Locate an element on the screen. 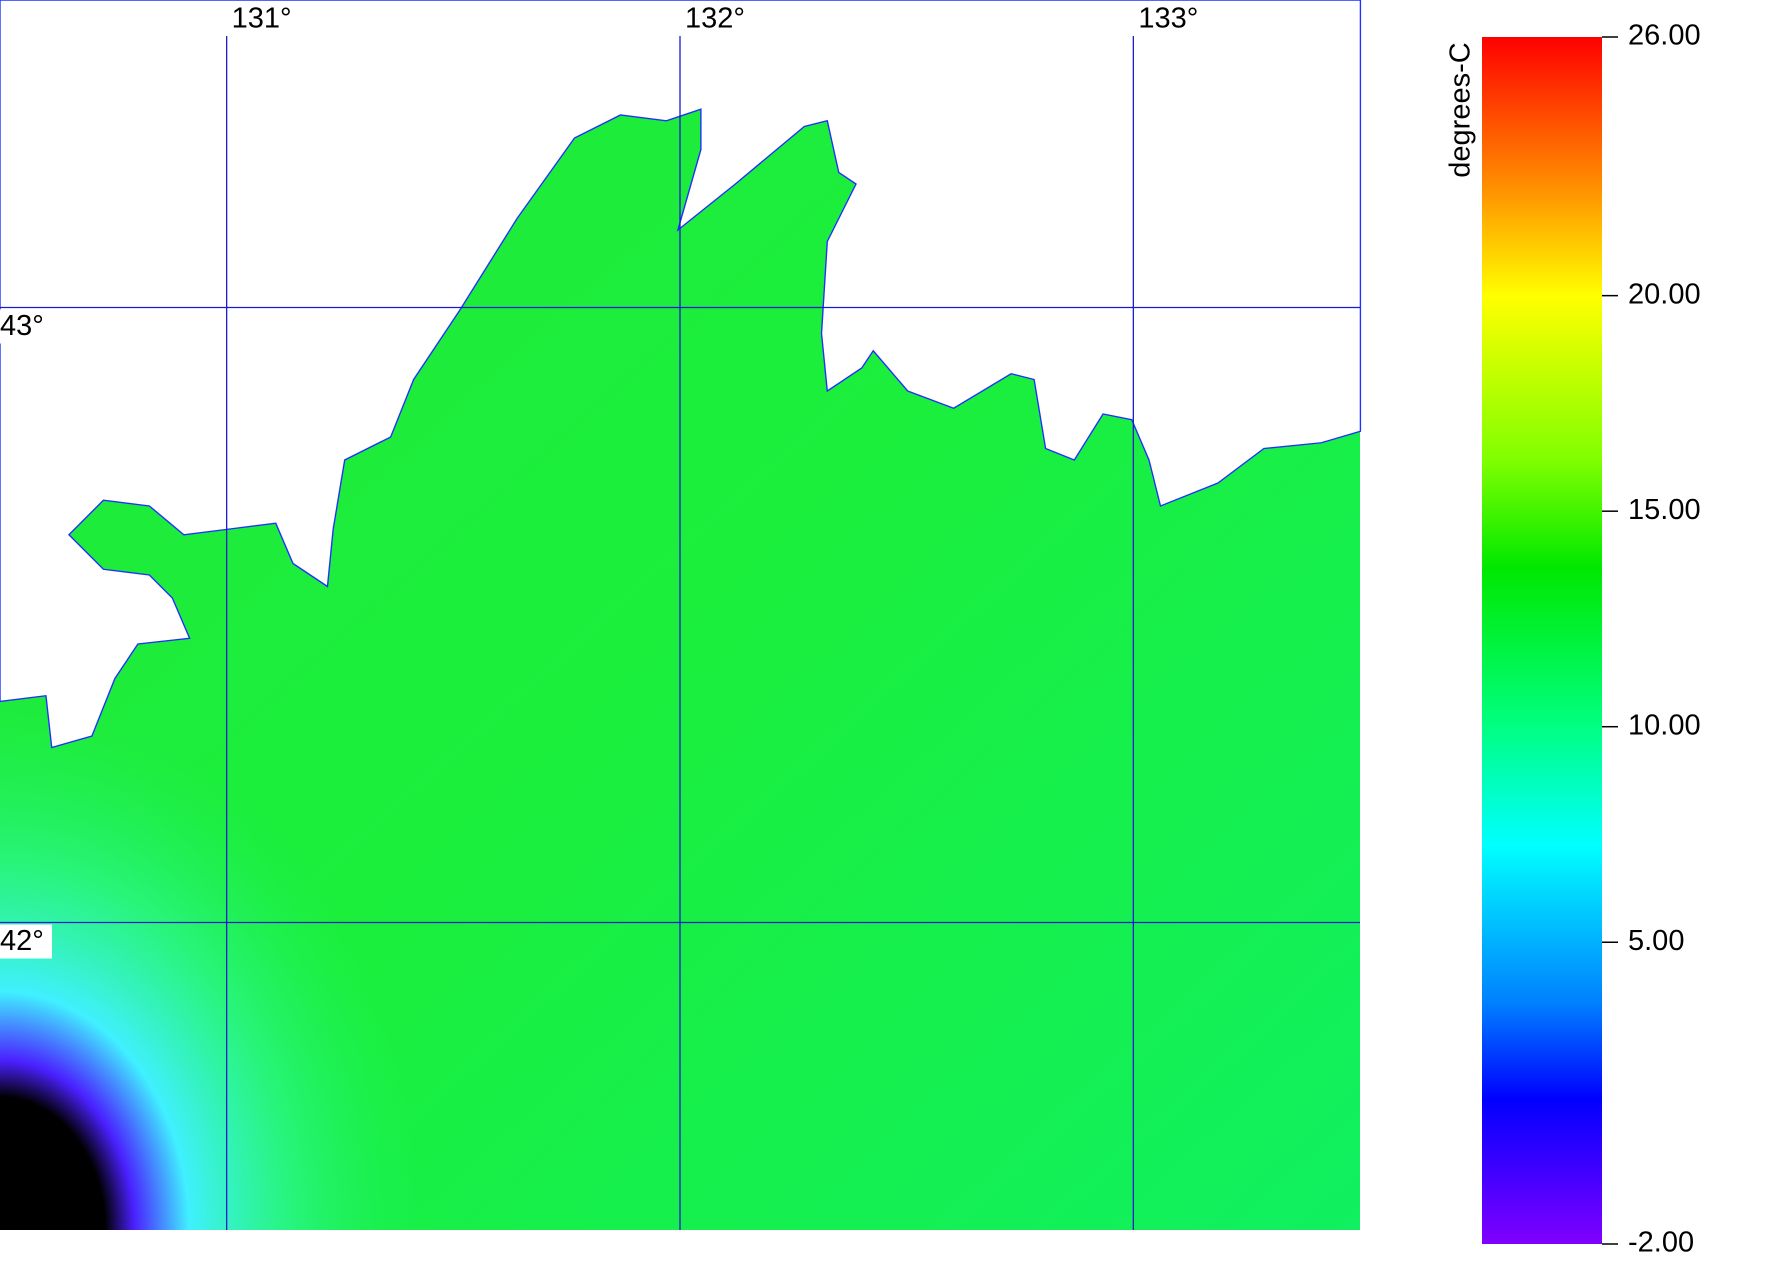  lon-tick-label: 131° is located at coordinates (262, 19).